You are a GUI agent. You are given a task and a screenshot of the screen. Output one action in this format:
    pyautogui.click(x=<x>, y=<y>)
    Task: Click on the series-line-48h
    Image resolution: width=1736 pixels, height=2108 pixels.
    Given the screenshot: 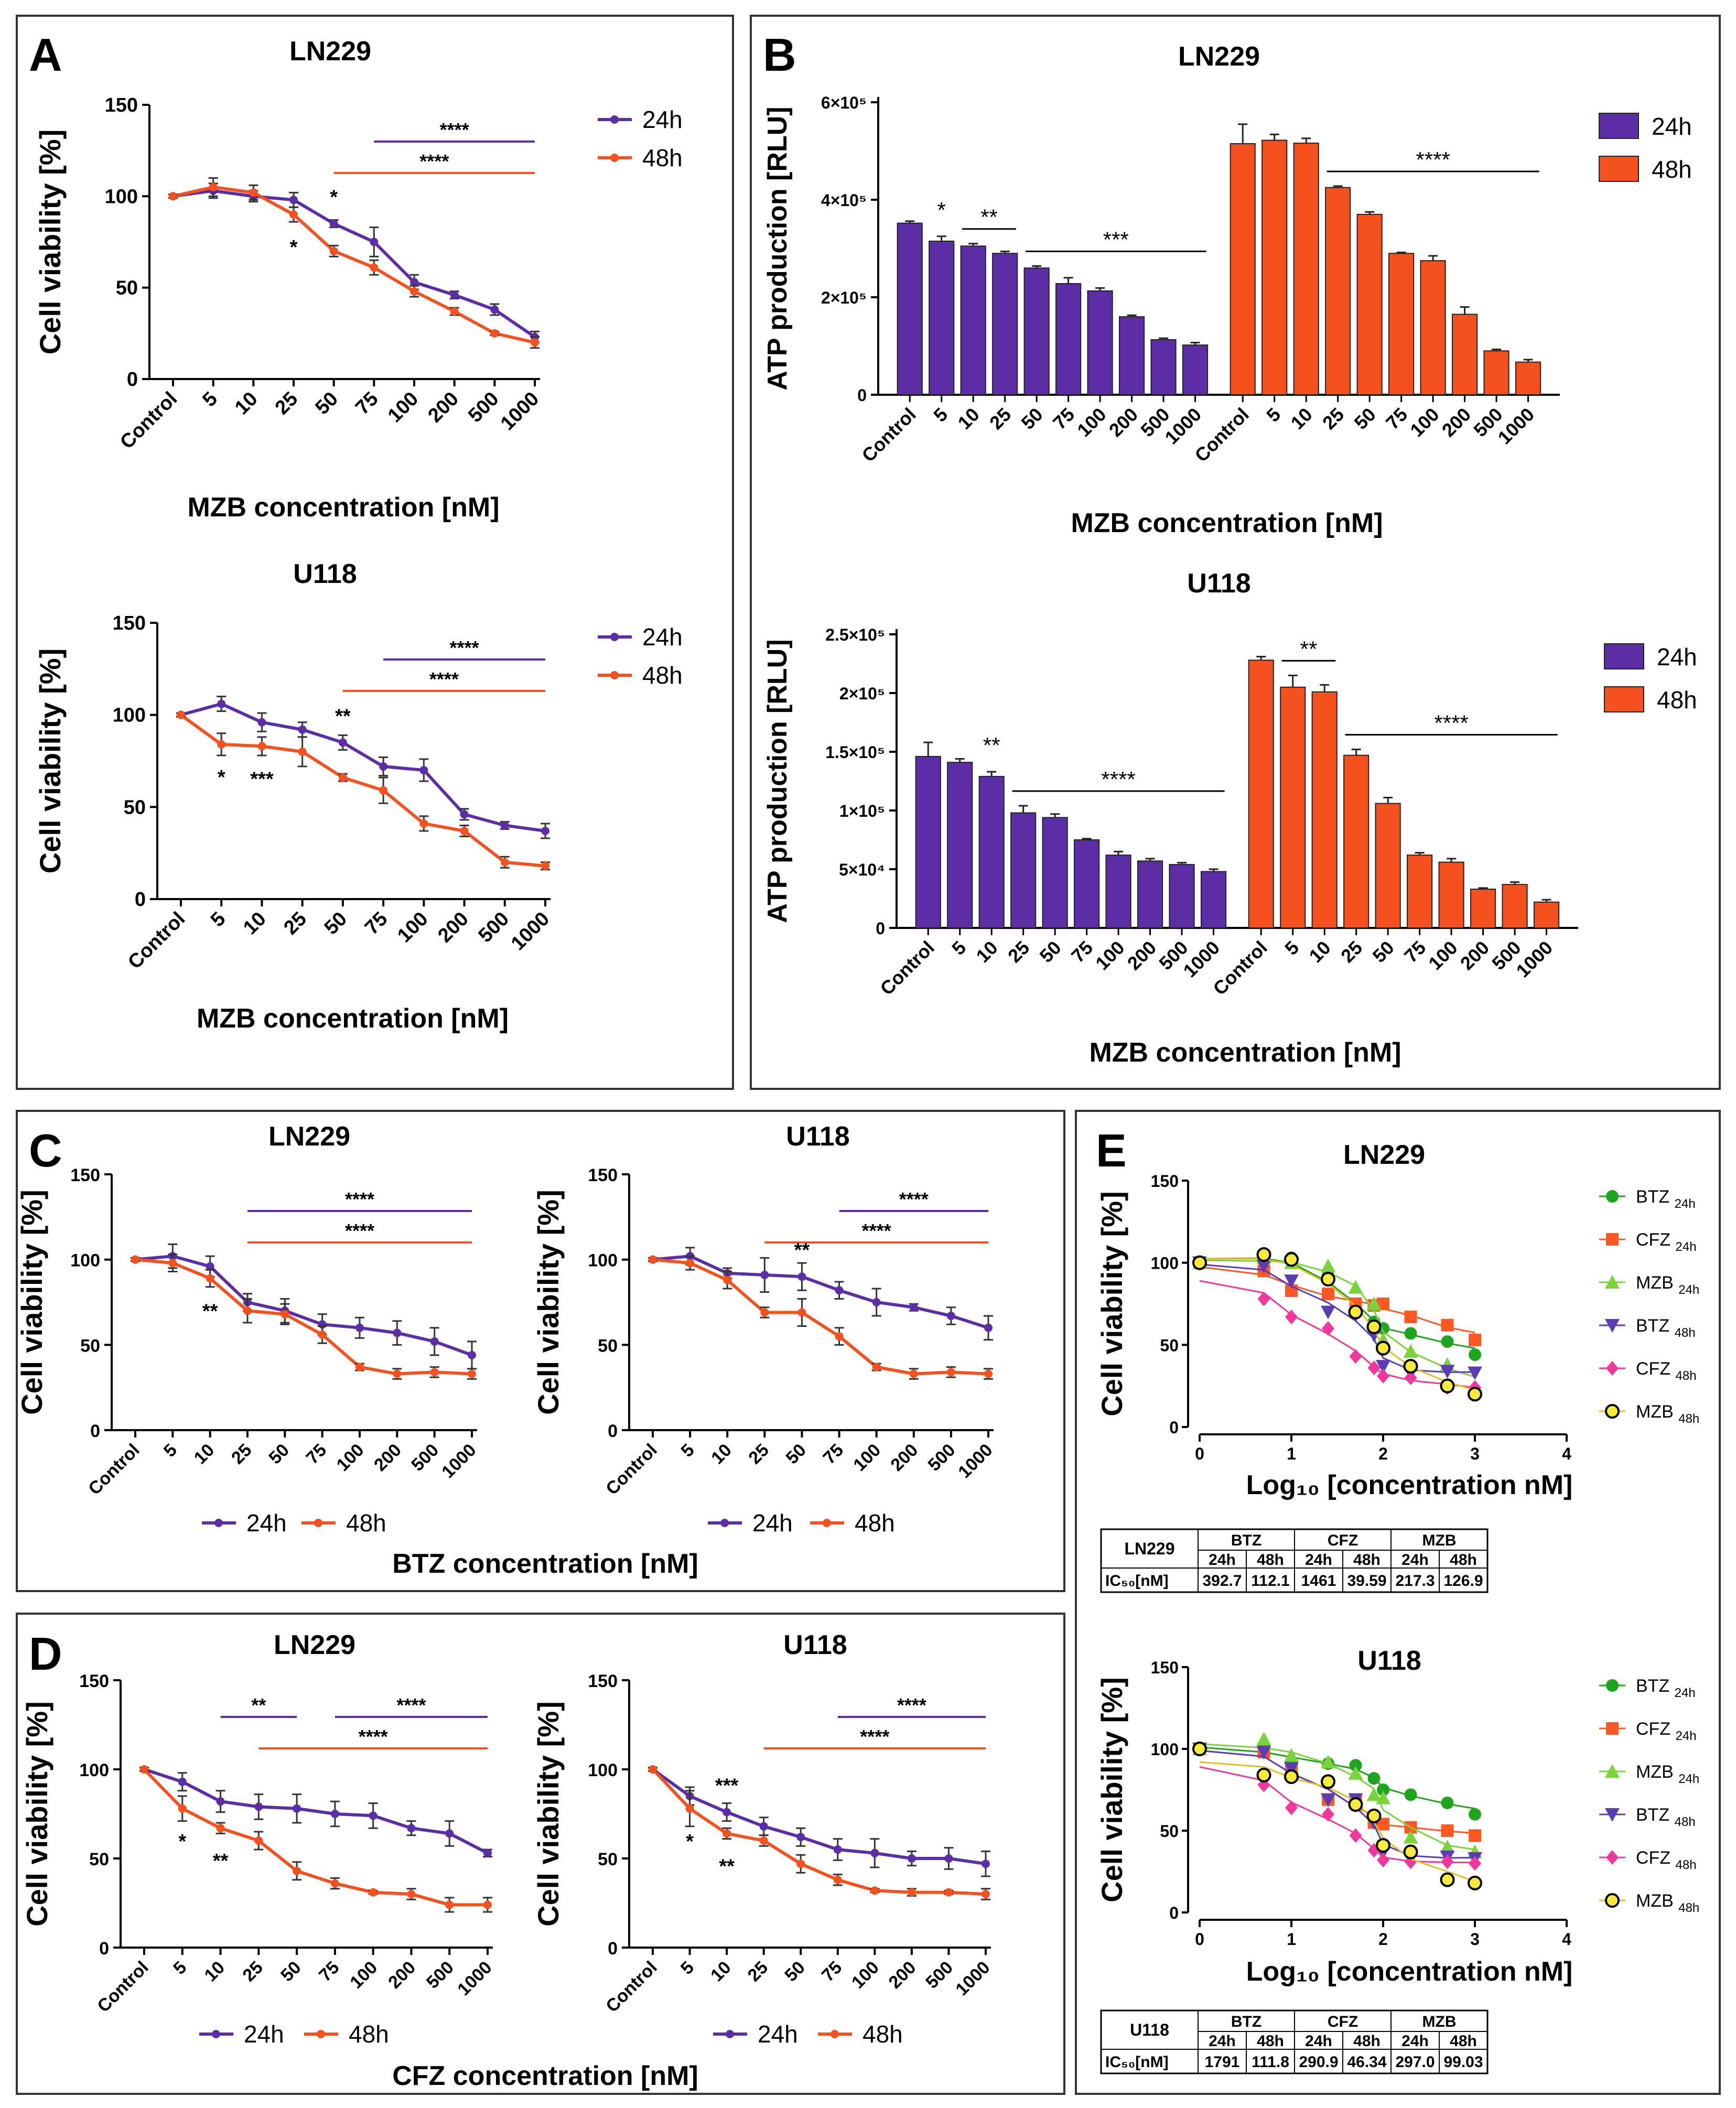 What is the action you would take?
    pyautogui.click(x=315, y=1838)
    